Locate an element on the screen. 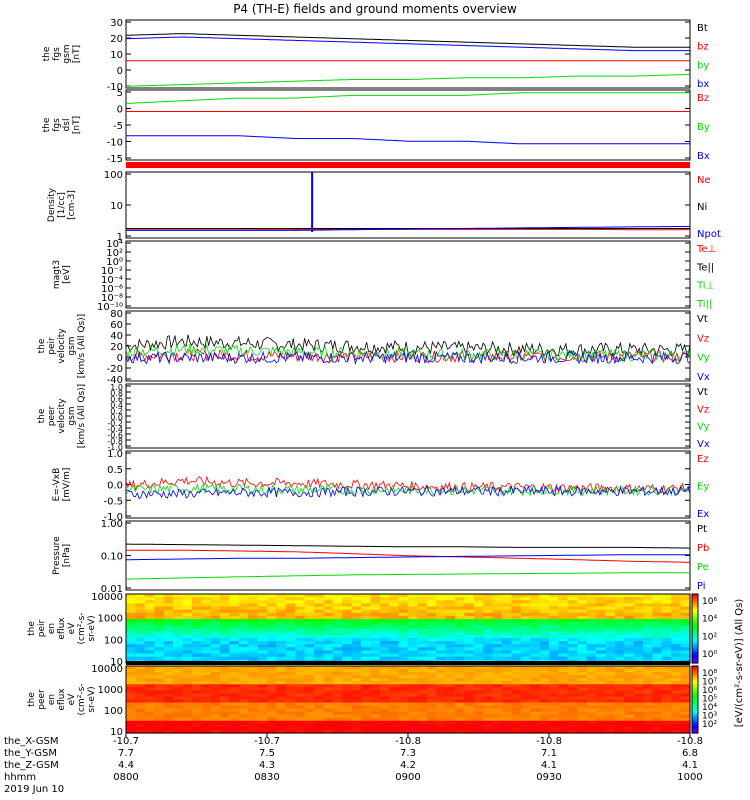 This screenshot has height=800, width=750. colorbar-tick-label: 10⁸ is located at coordinates (709, 674).